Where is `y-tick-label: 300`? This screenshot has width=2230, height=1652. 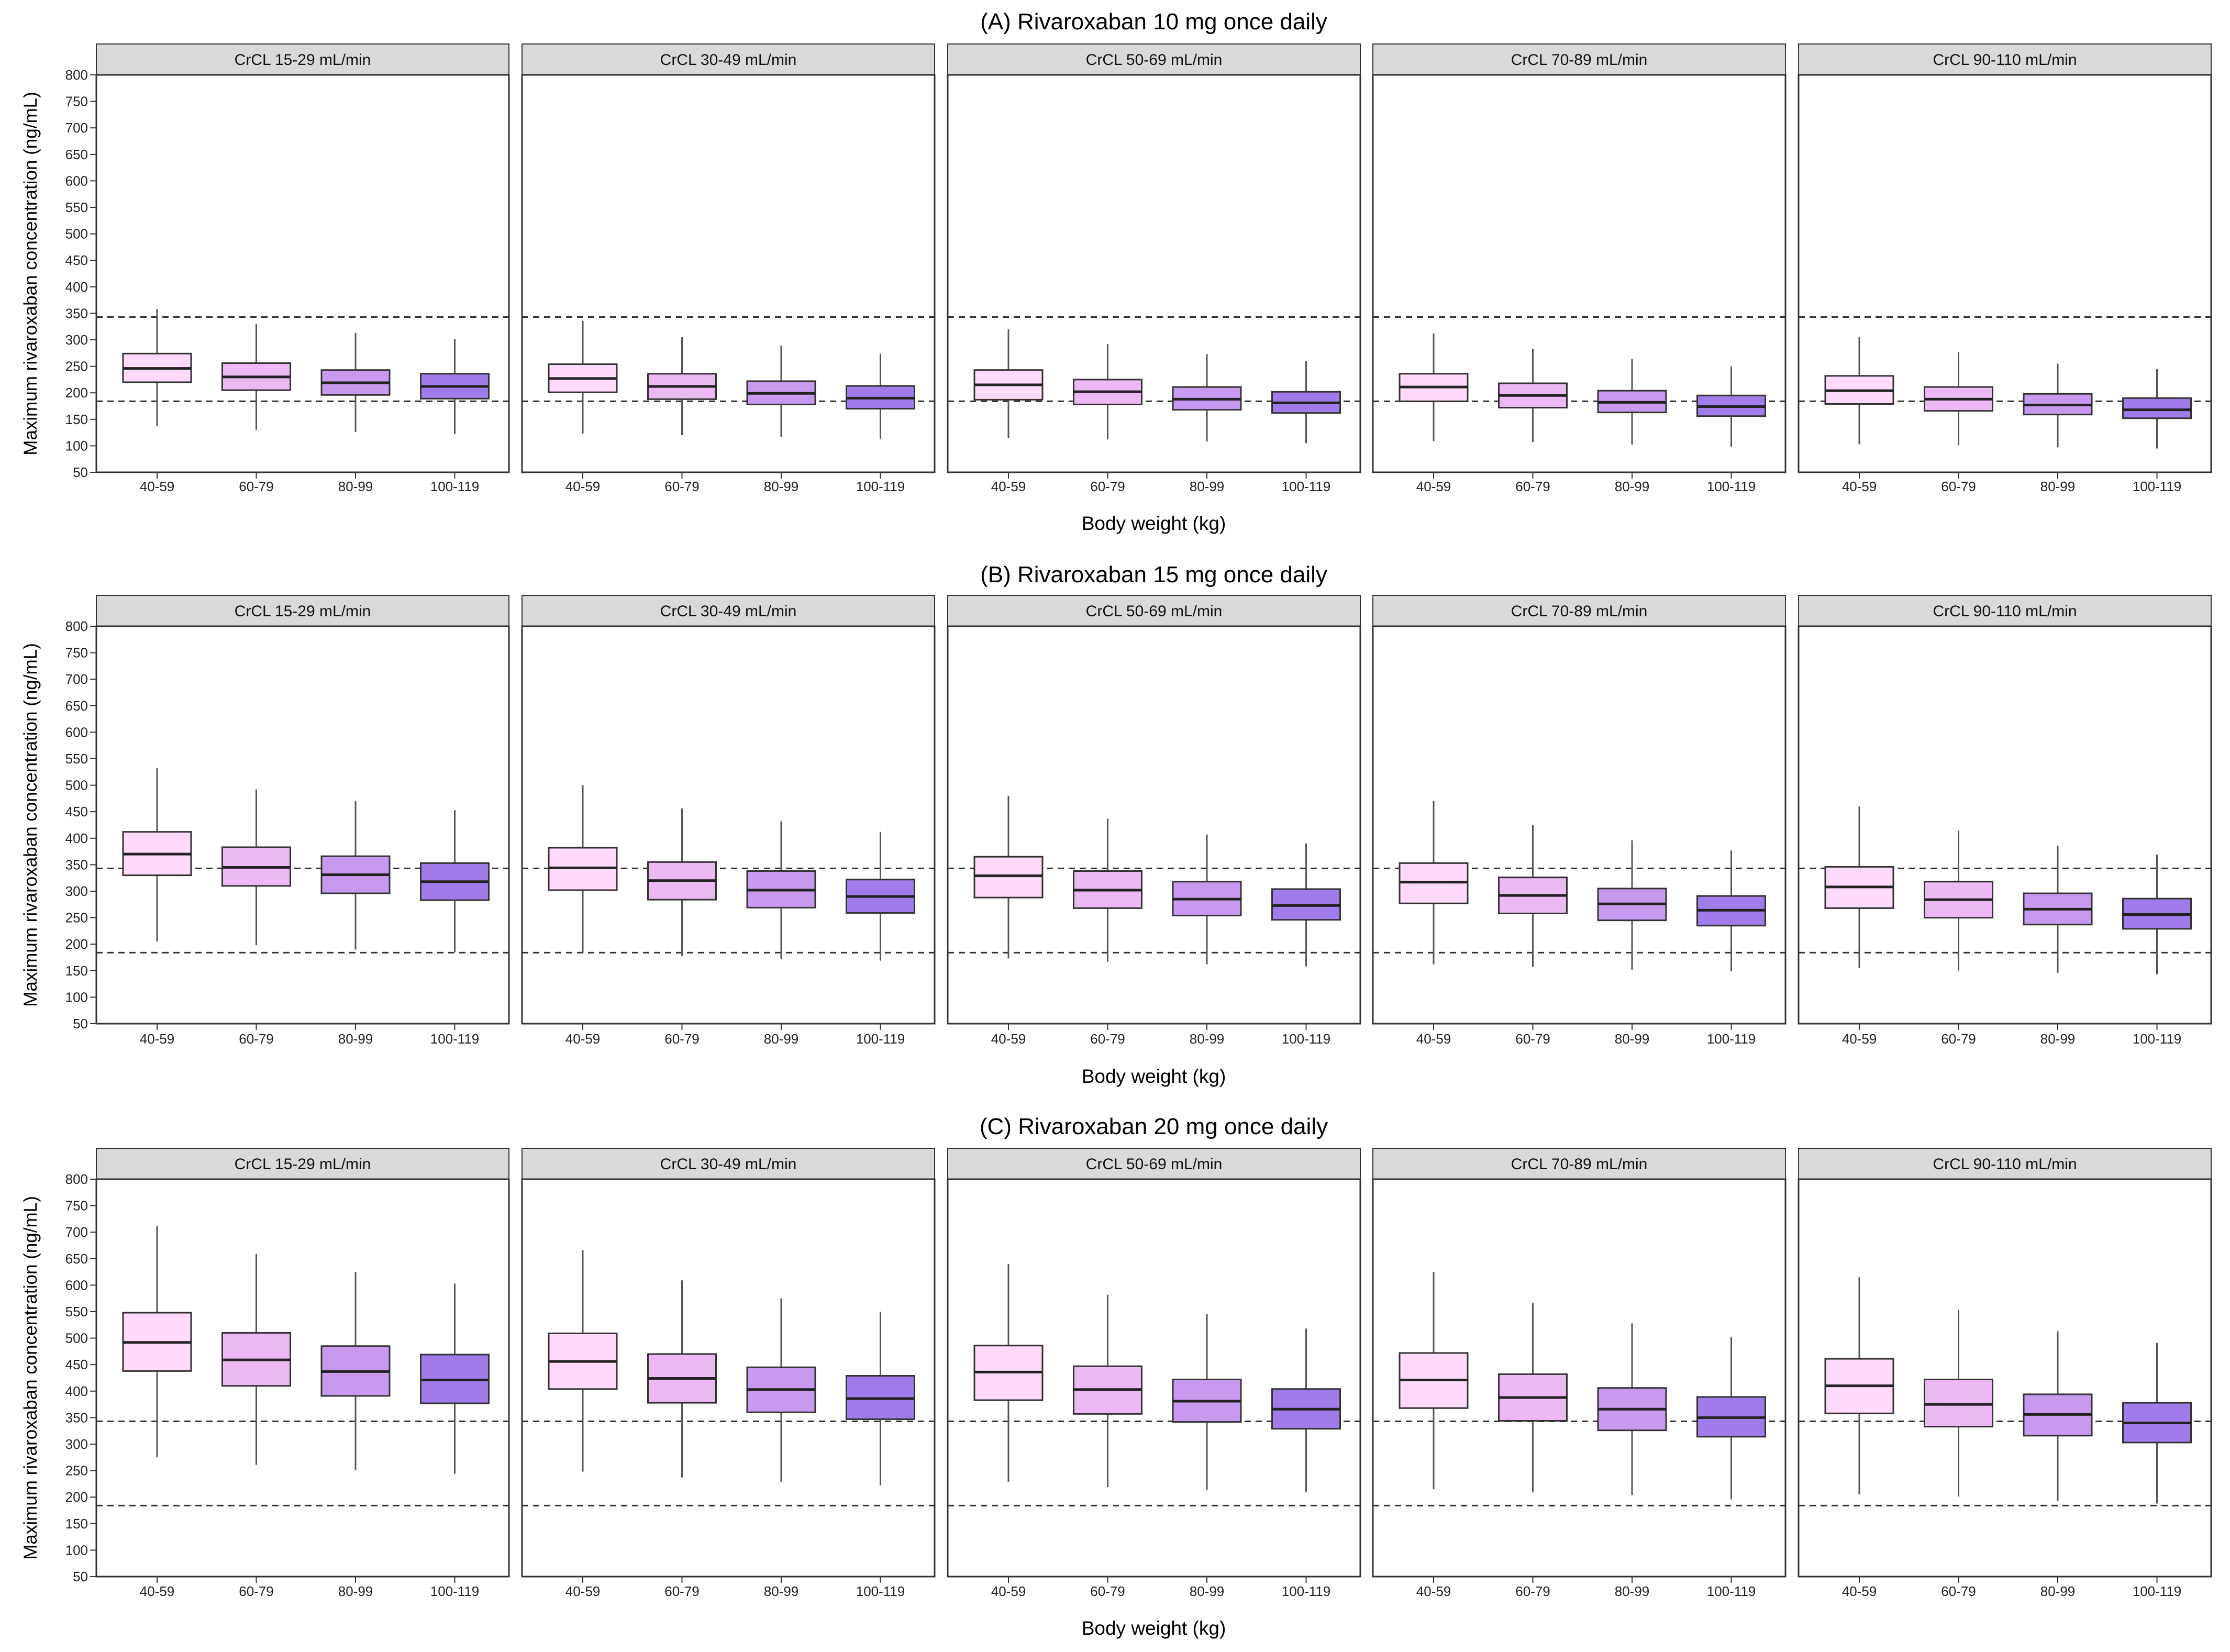 y-tick-label: 300 is located at coordinates (76, 340).